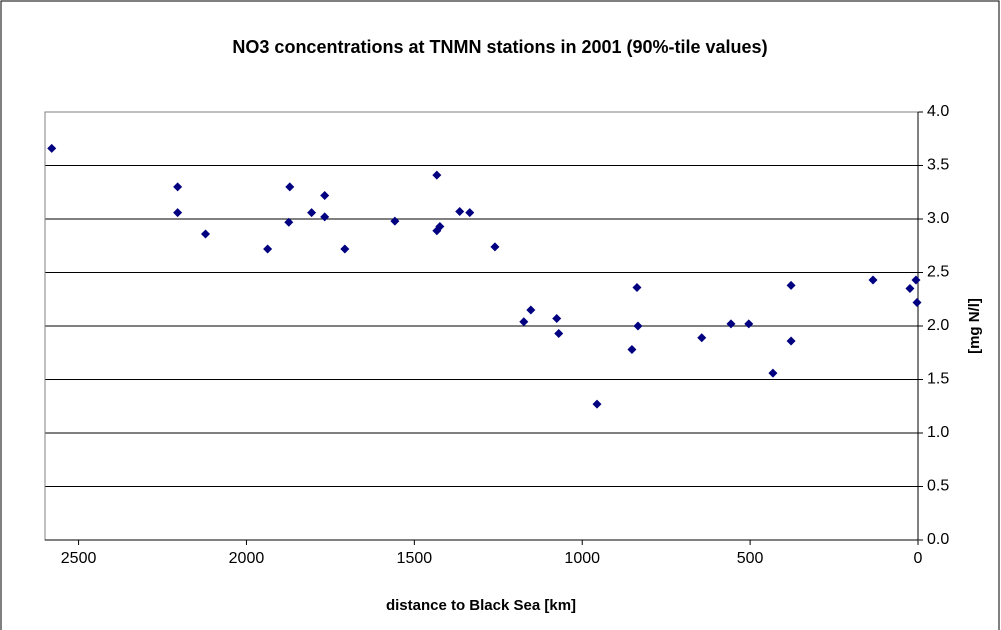 Image resolution: width=1001 pixels, height=630 pixels. What do you see at coordinates (79, 558) in the screenshot?
I see `x-tick-label: 2500` at bounding box center [79, 558].